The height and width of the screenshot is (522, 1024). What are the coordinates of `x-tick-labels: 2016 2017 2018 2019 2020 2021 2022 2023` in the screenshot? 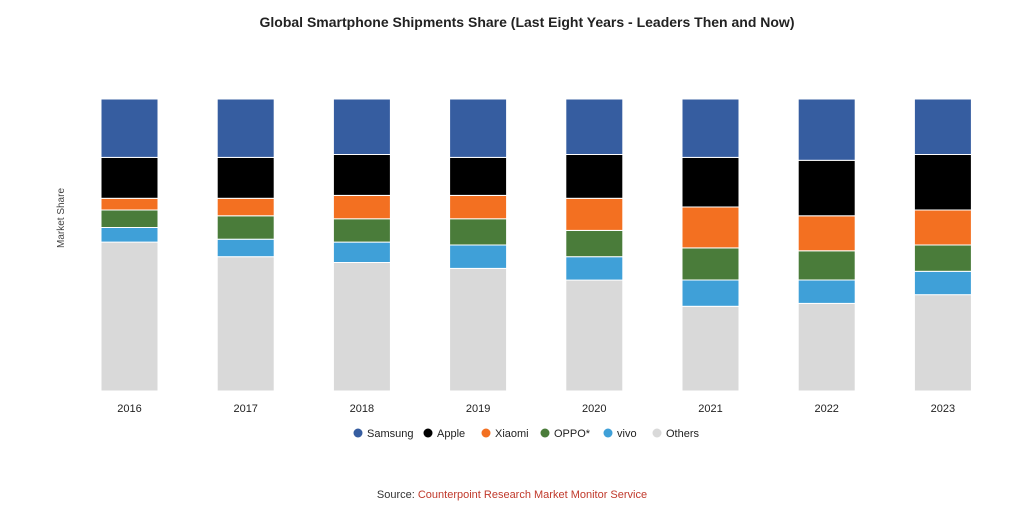 It's located at (536, 409).